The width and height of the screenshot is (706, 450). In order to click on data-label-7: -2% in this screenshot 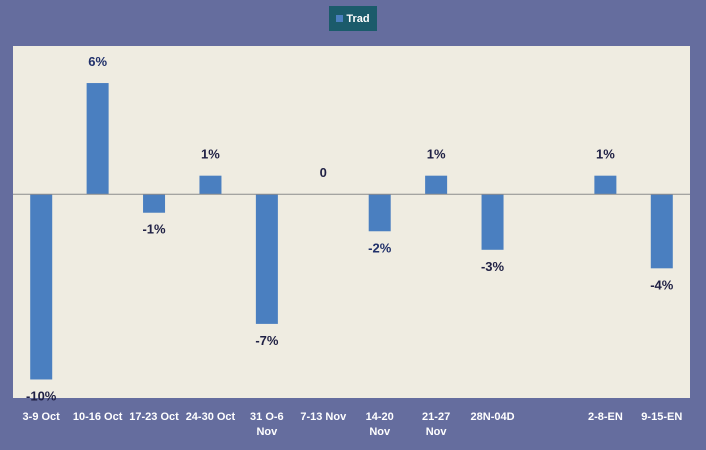, I will do `click(380, 247)`.